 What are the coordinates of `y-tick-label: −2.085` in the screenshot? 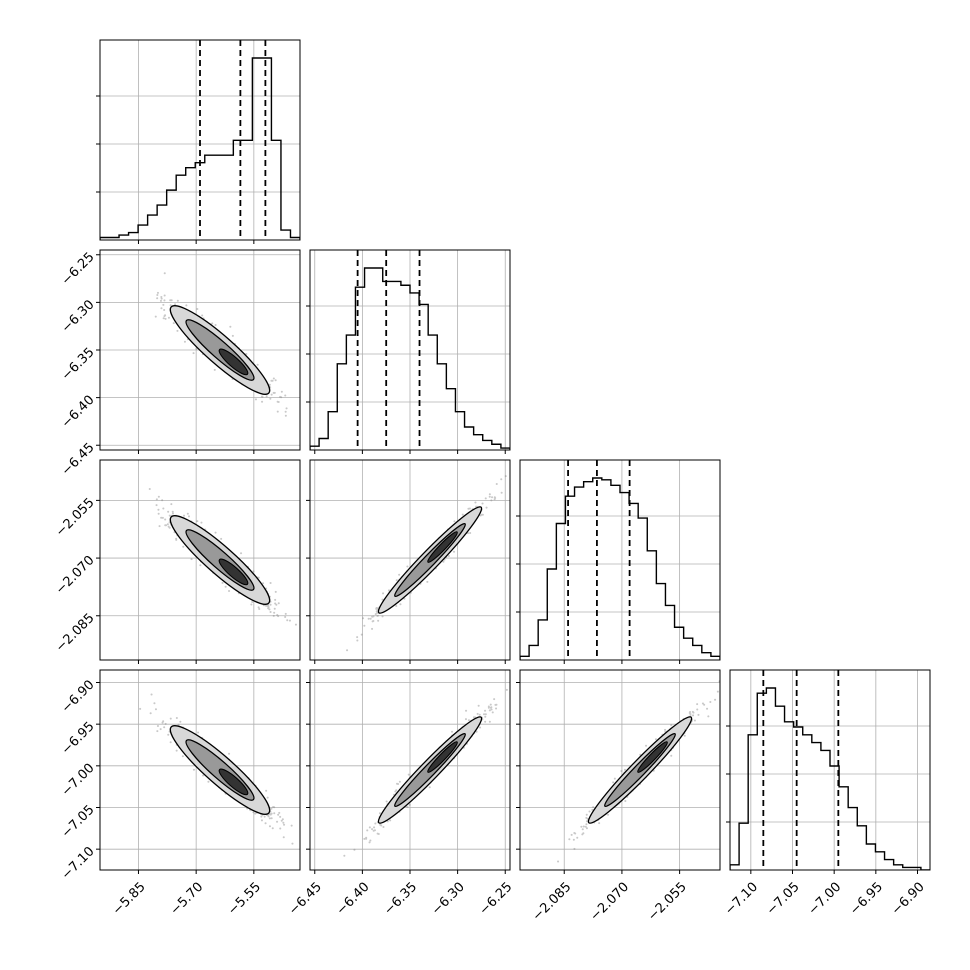 It's located at (75, 633).